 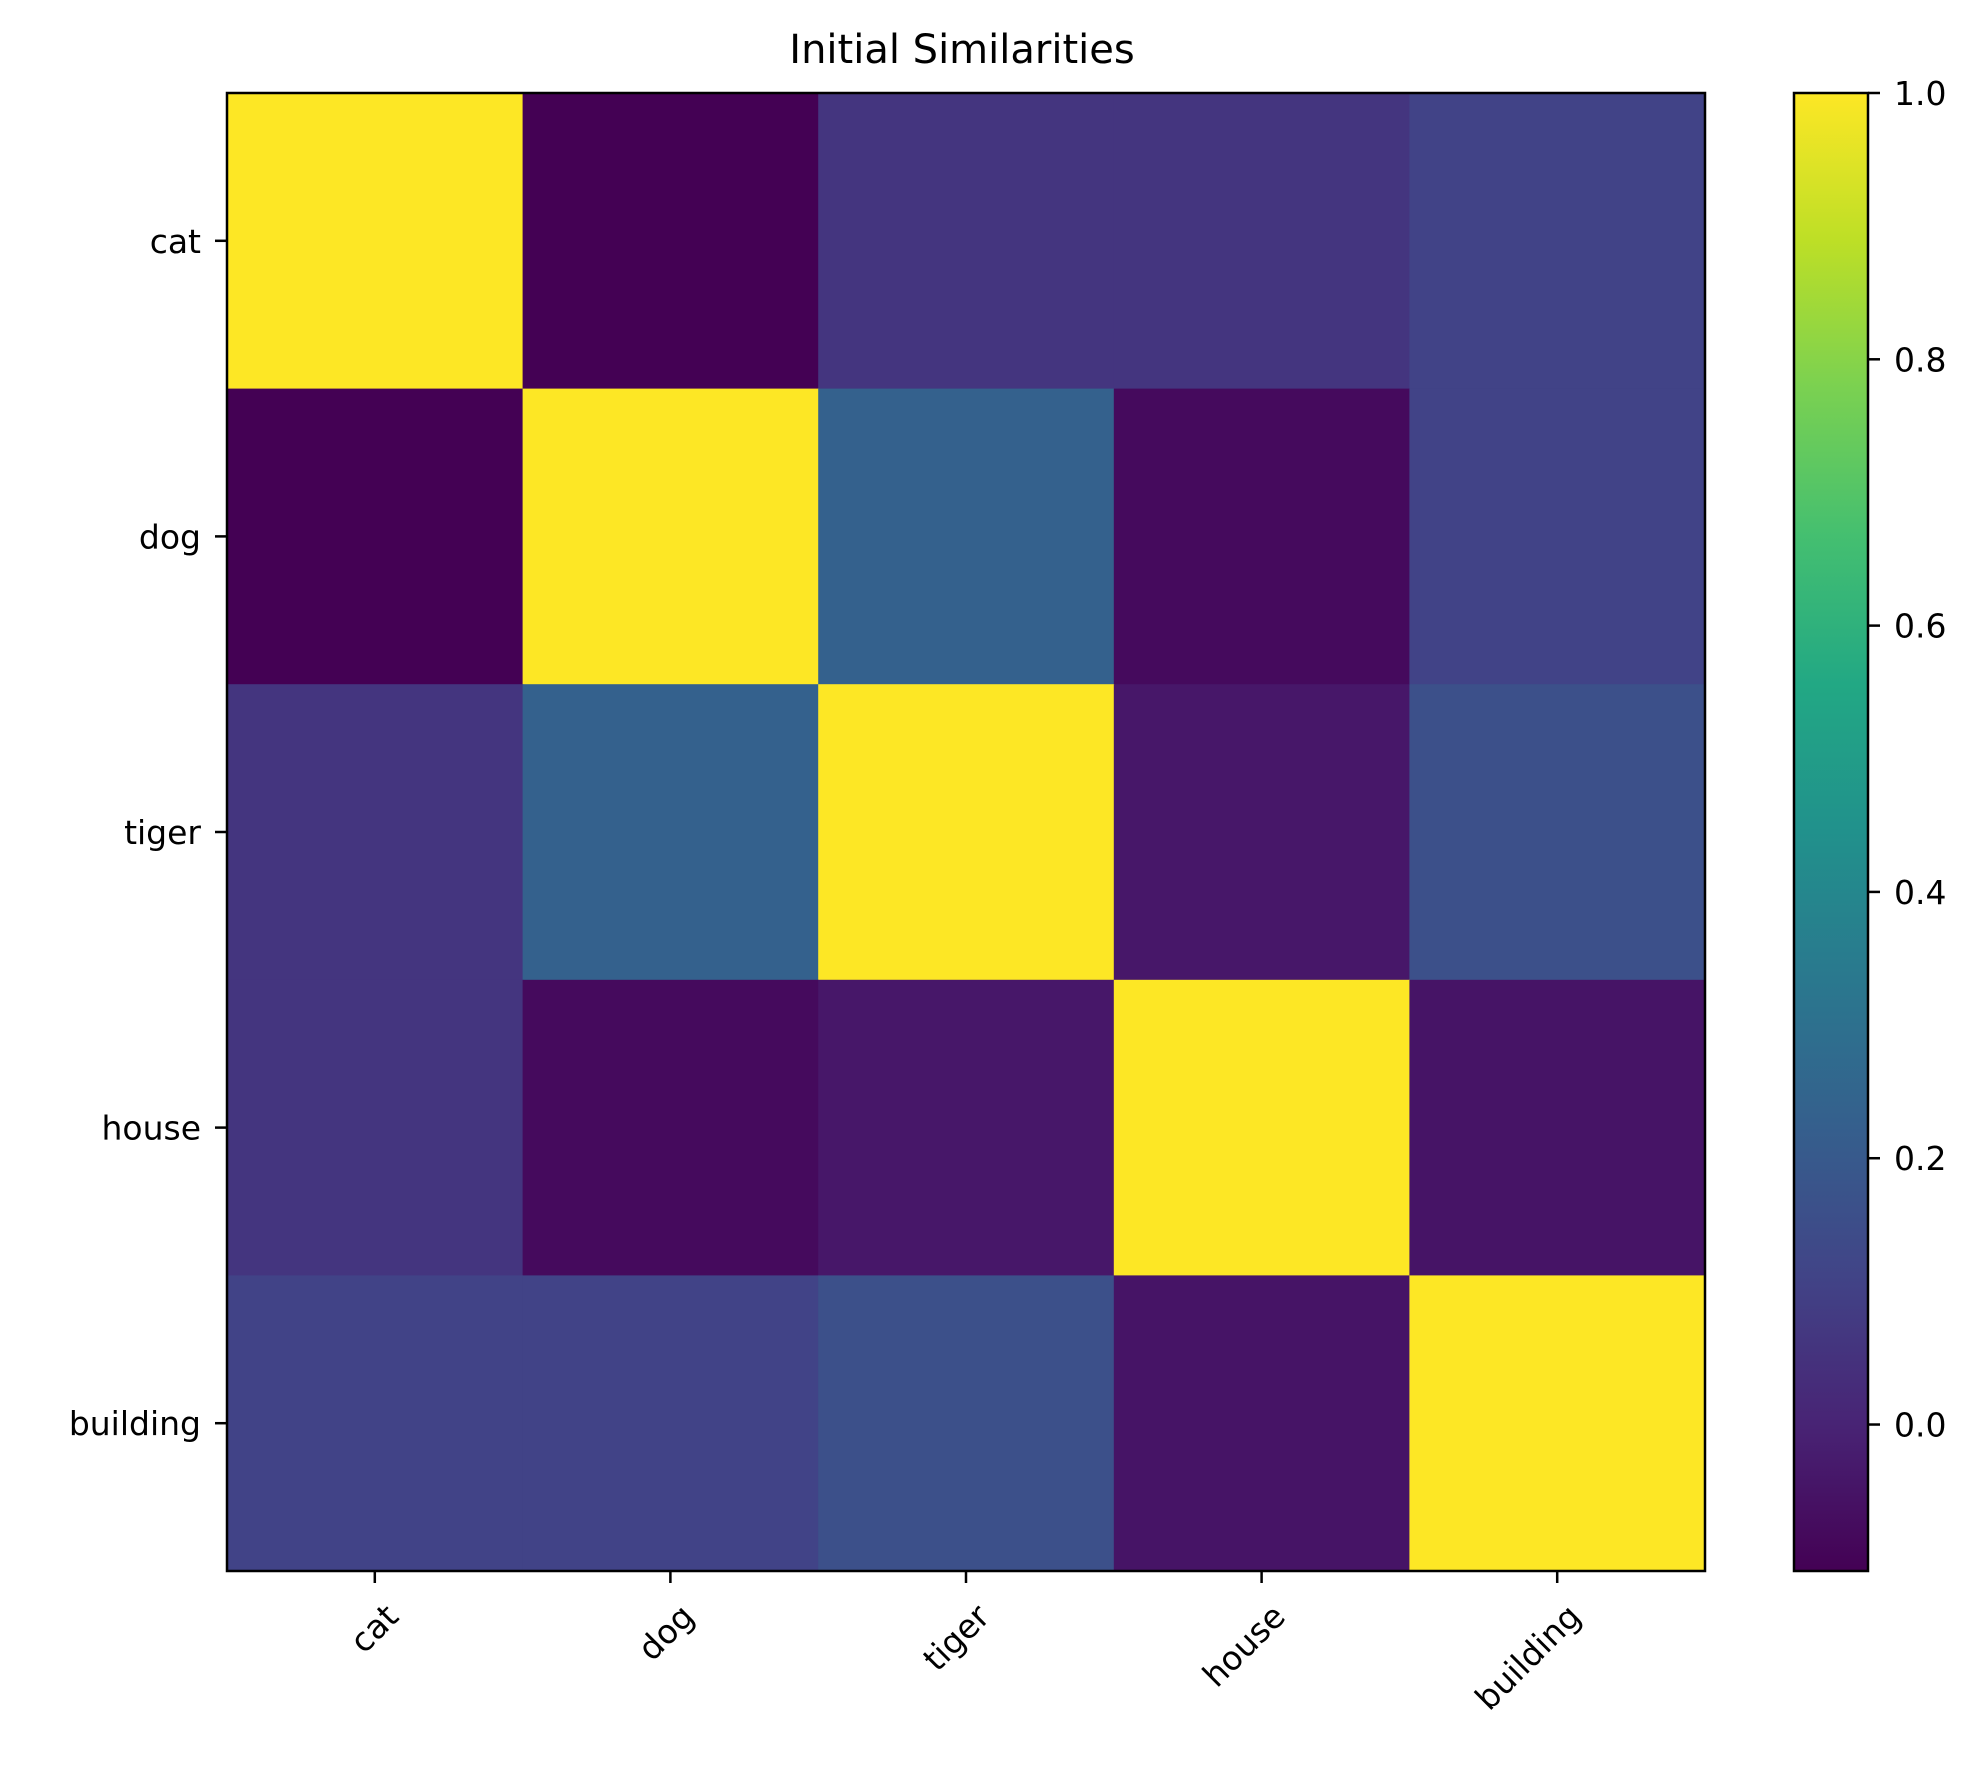 I want to click on heatmap-cell-dog-cat, so click(x=375, y=536).